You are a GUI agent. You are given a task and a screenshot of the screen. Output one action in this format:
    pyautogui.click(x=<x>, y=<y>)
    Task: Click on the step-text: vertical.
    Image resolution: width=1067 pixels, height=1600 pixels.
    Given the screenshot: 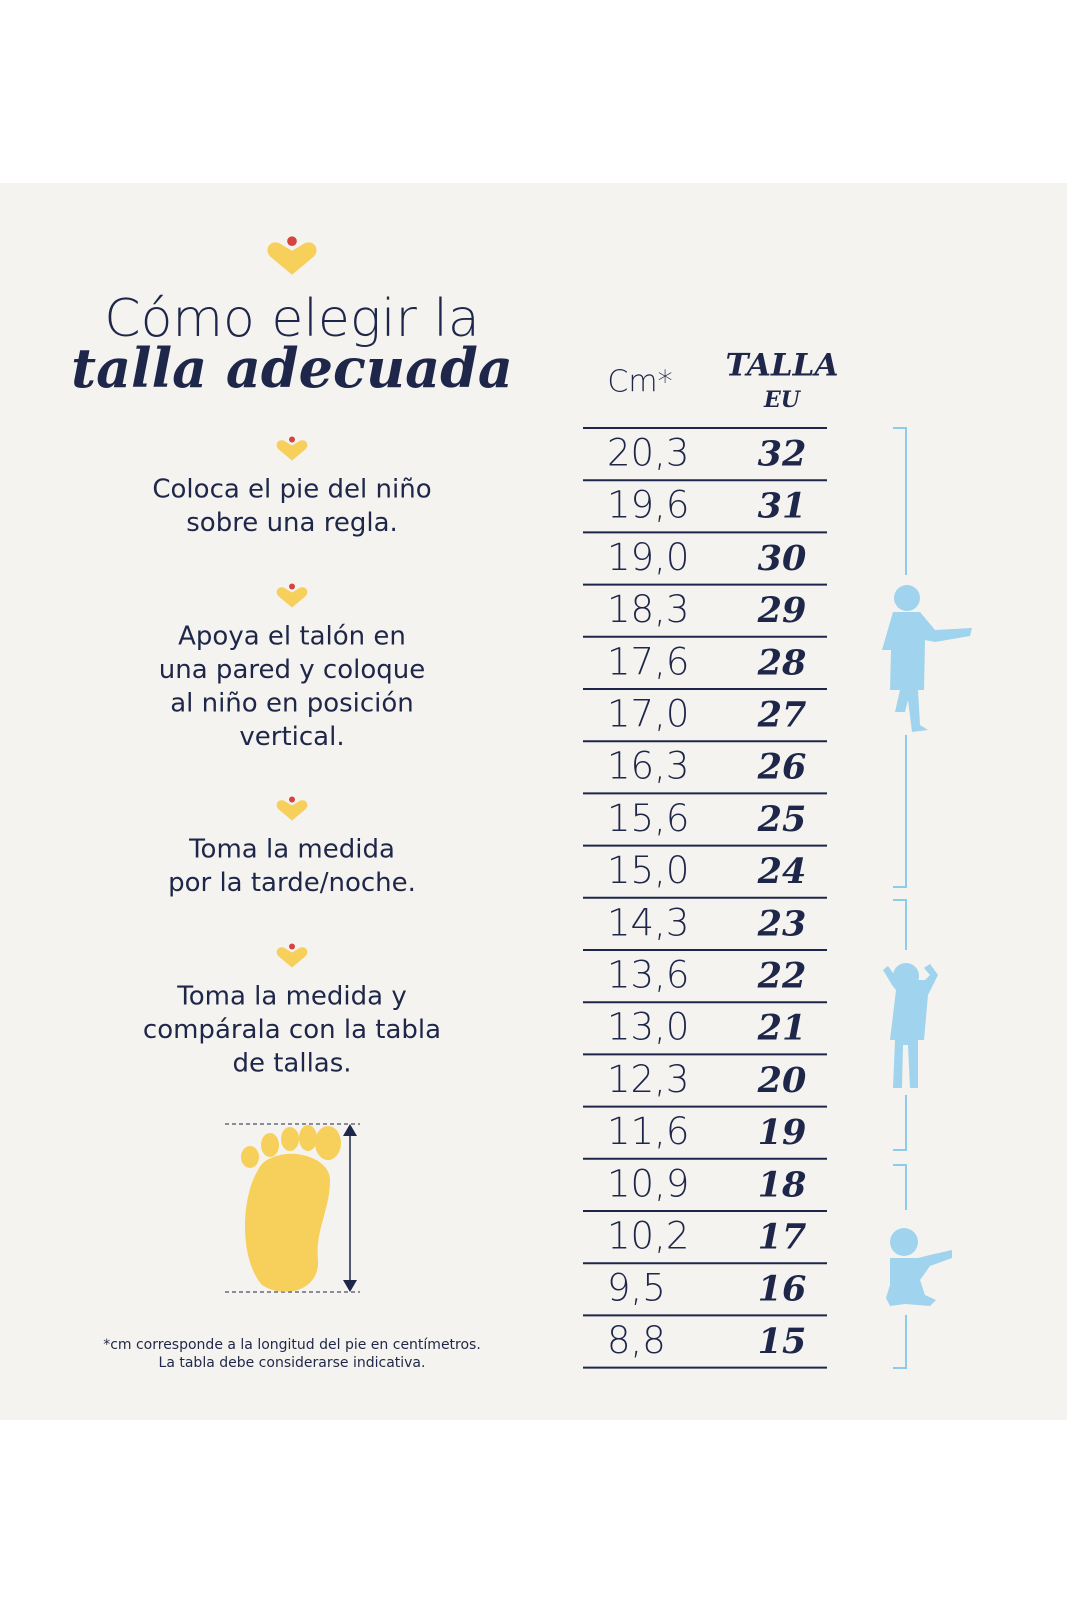 What is the action you would take?
    pyautogui.click(x=291, y=737)
    